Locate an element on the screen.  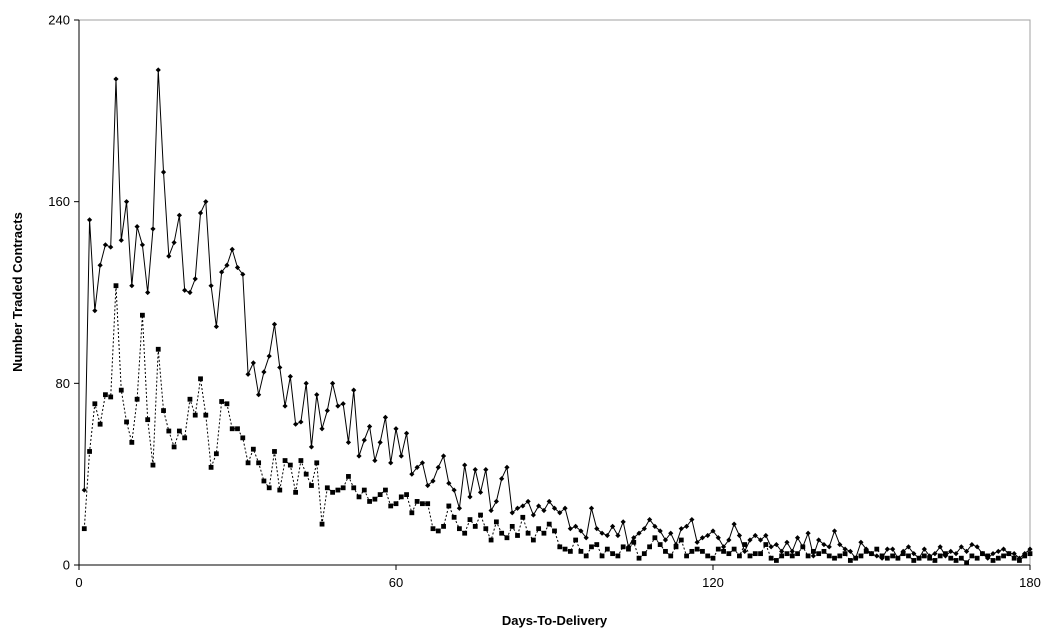
y-ticks: 0 80 160 240 is located at coordinates (63, 293).